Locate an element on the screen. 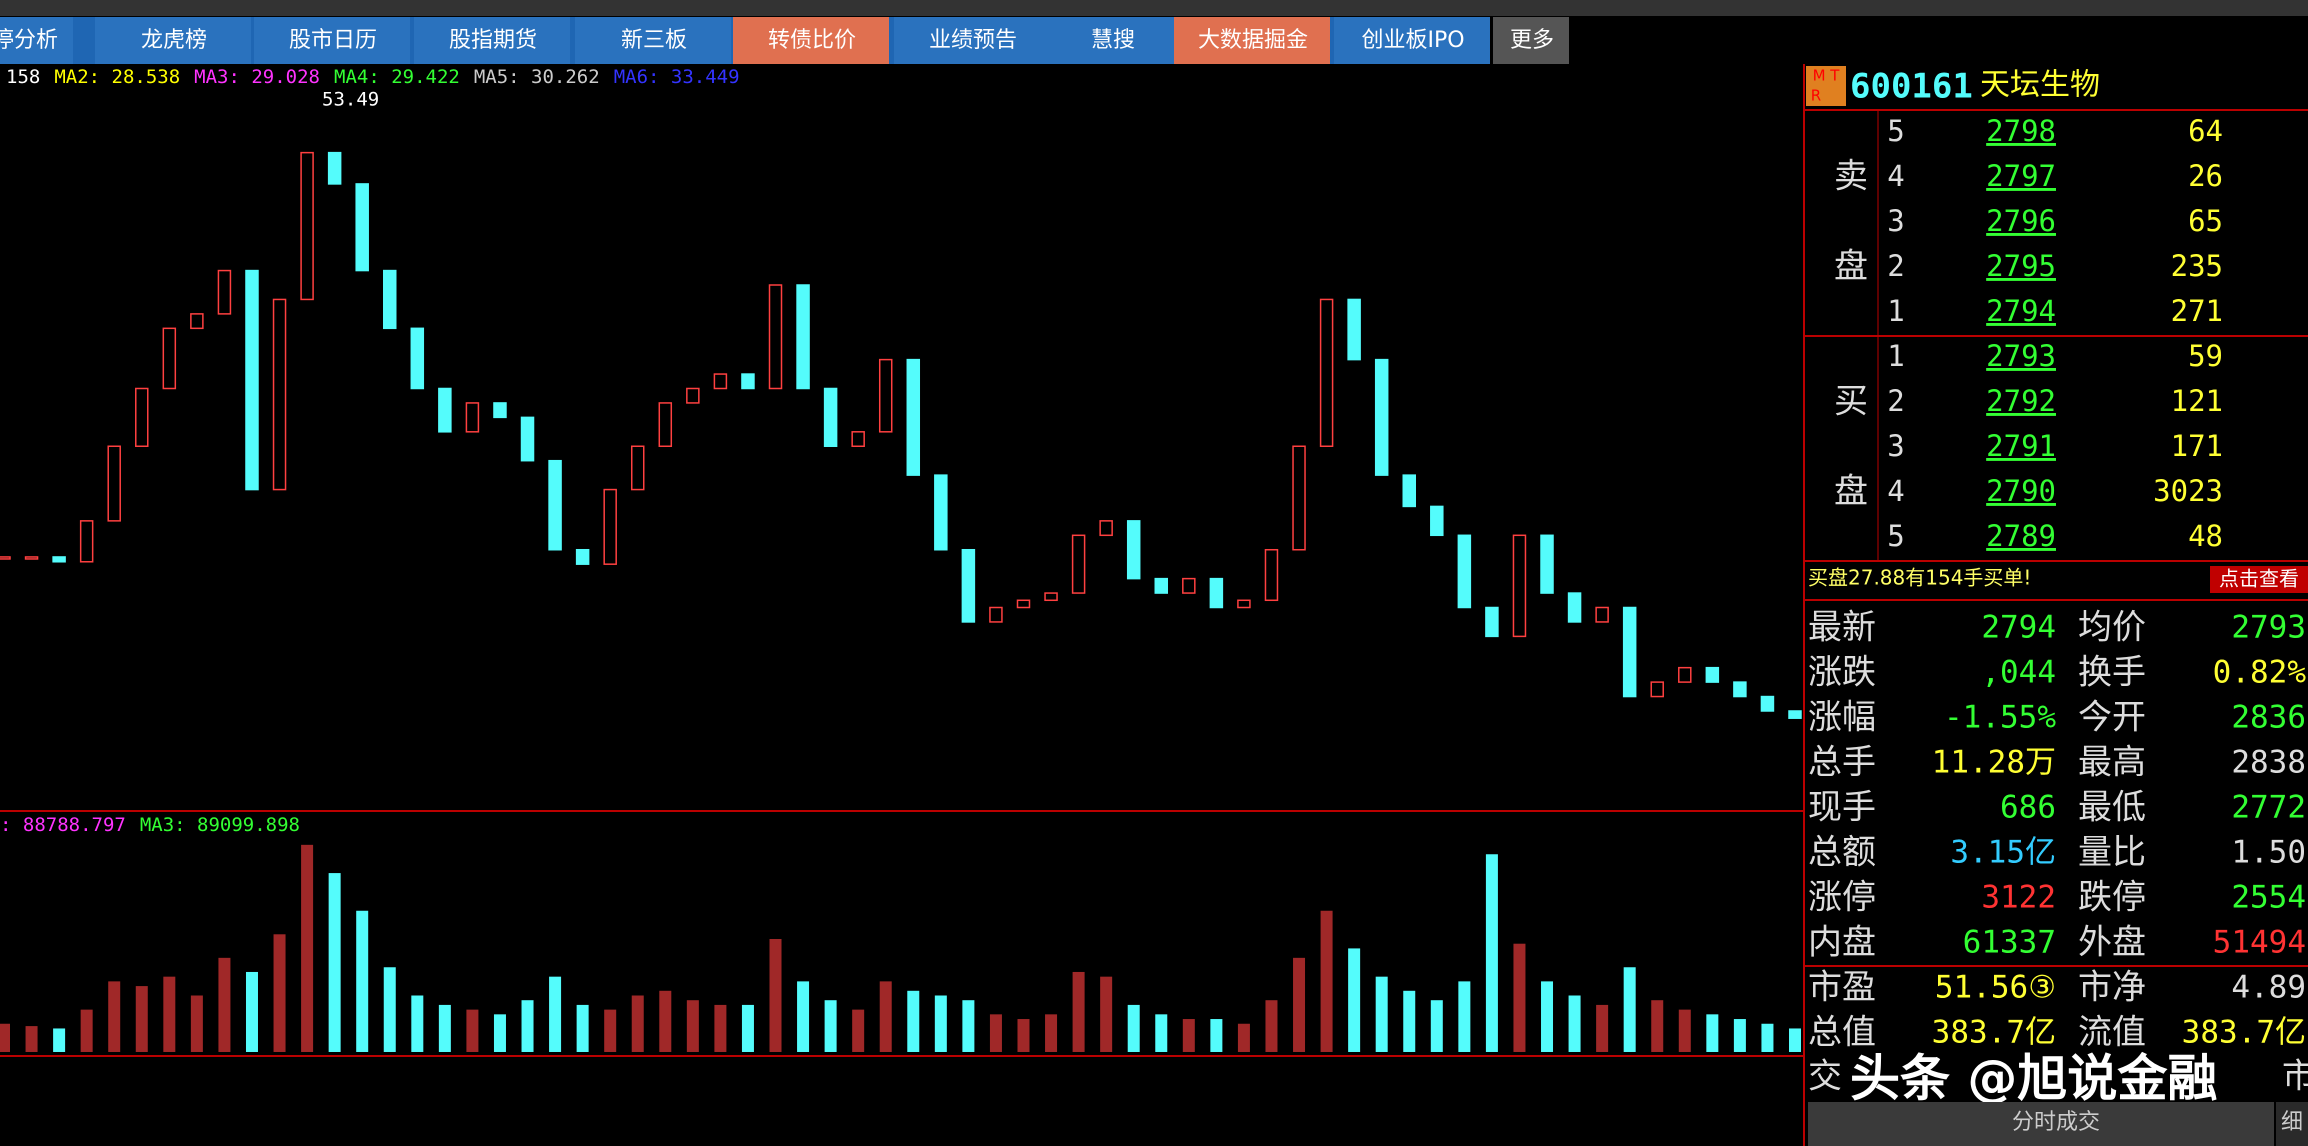 This screenshot has width=2308, height=1146. level: 3 is located at coordinates (1895, 446).